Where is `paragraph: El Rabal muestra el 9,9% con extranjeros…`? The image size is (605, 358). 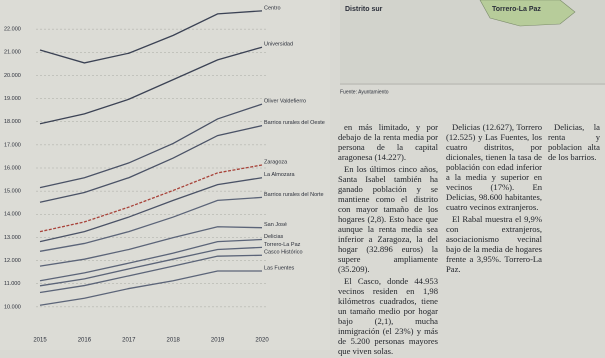
paragraph: El Rabal muestra el 9,9% con extranjeros… is located at coordinates (494, 244).